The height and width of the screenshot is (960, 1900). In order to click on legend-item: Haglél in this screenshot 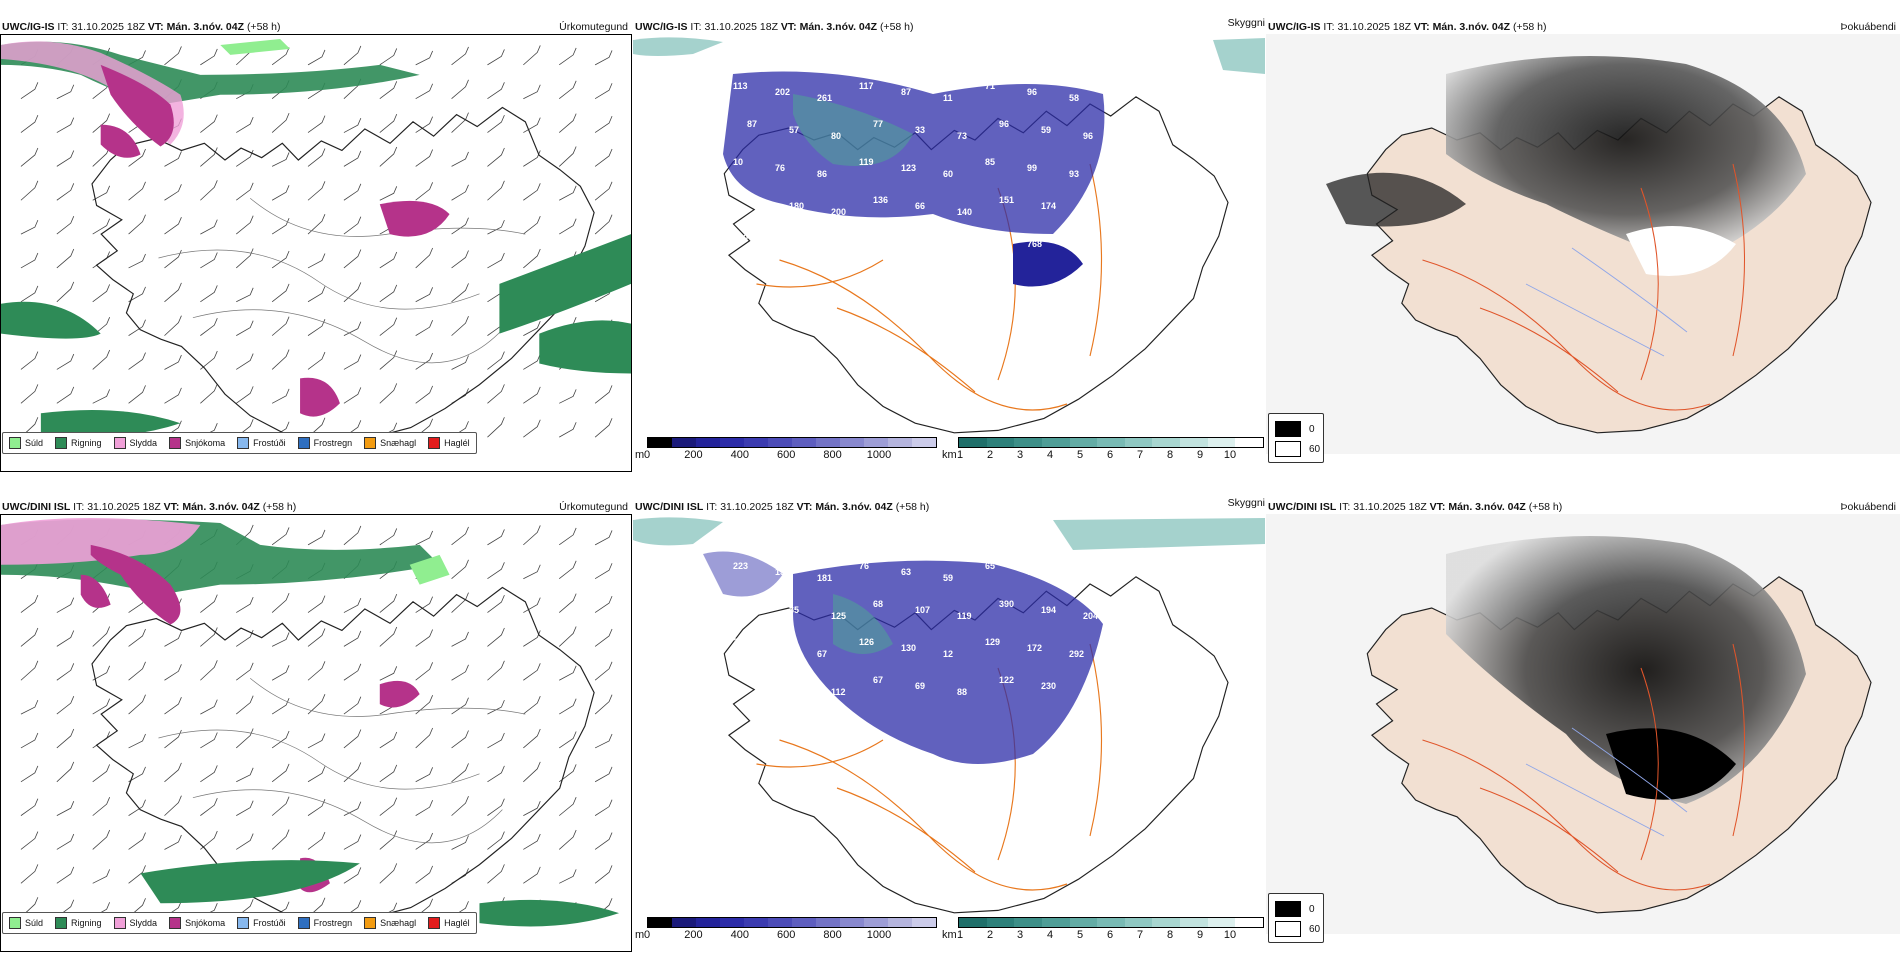, I will do `click(449, 923)`.